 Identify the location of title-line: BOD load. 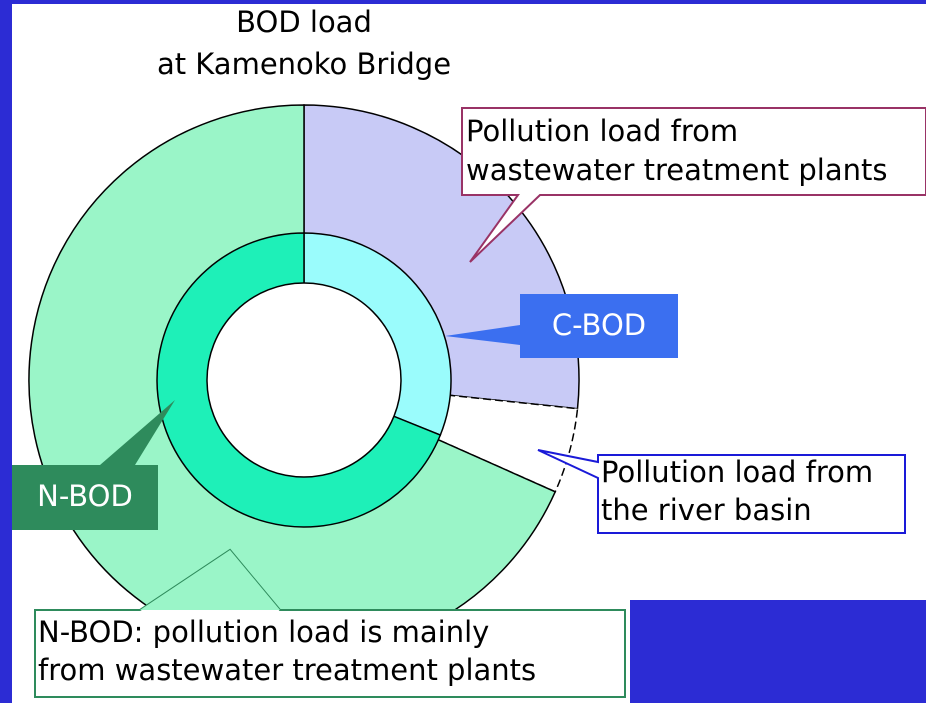
(304, 22).